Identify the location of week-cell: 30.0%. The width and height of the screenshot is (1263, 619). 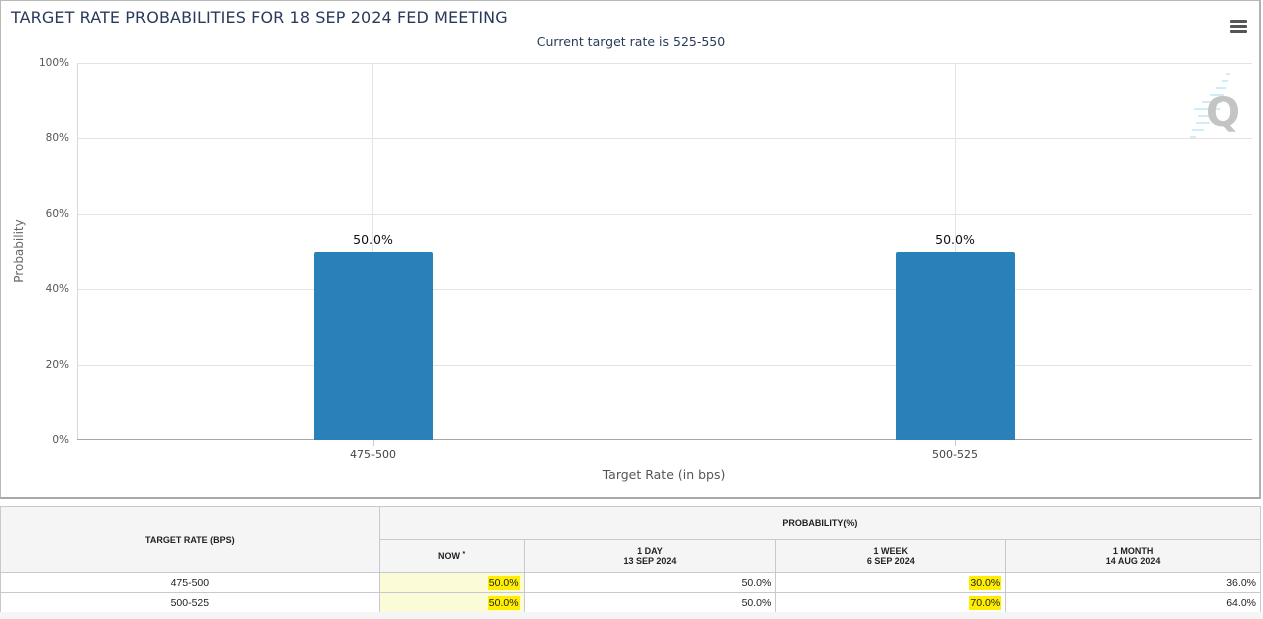
(891, 582).